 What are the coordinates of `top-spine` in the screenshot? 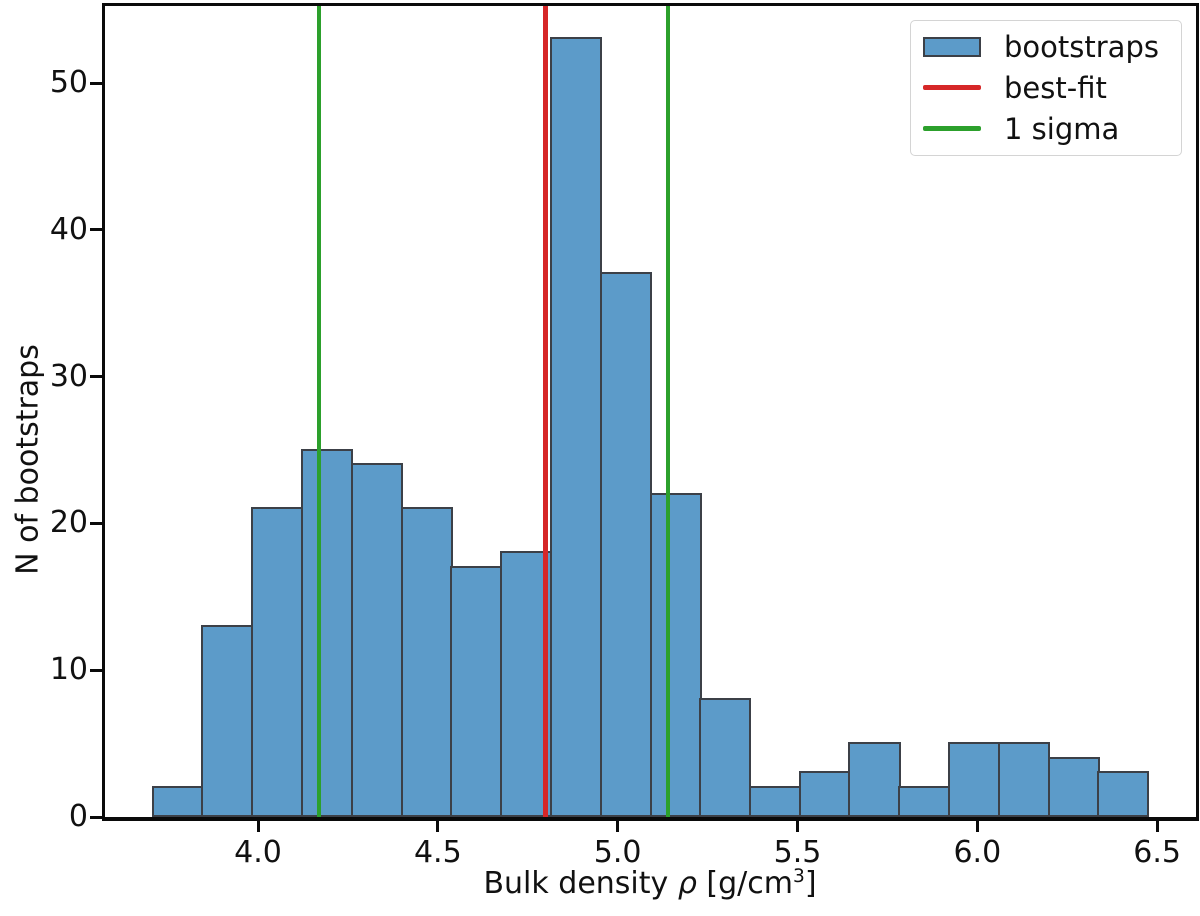 It's located at (650, 4).